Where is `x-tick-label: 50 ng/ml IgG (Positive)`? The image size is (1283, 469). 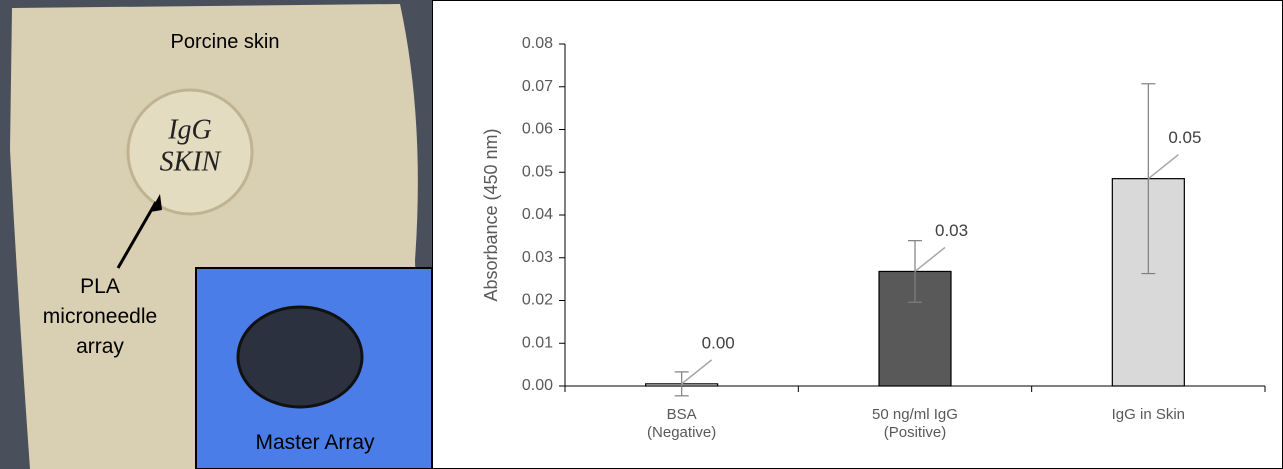
x-tick-label: 50 ng/ml IgG (Positive) is located at coordinates (915, 423).